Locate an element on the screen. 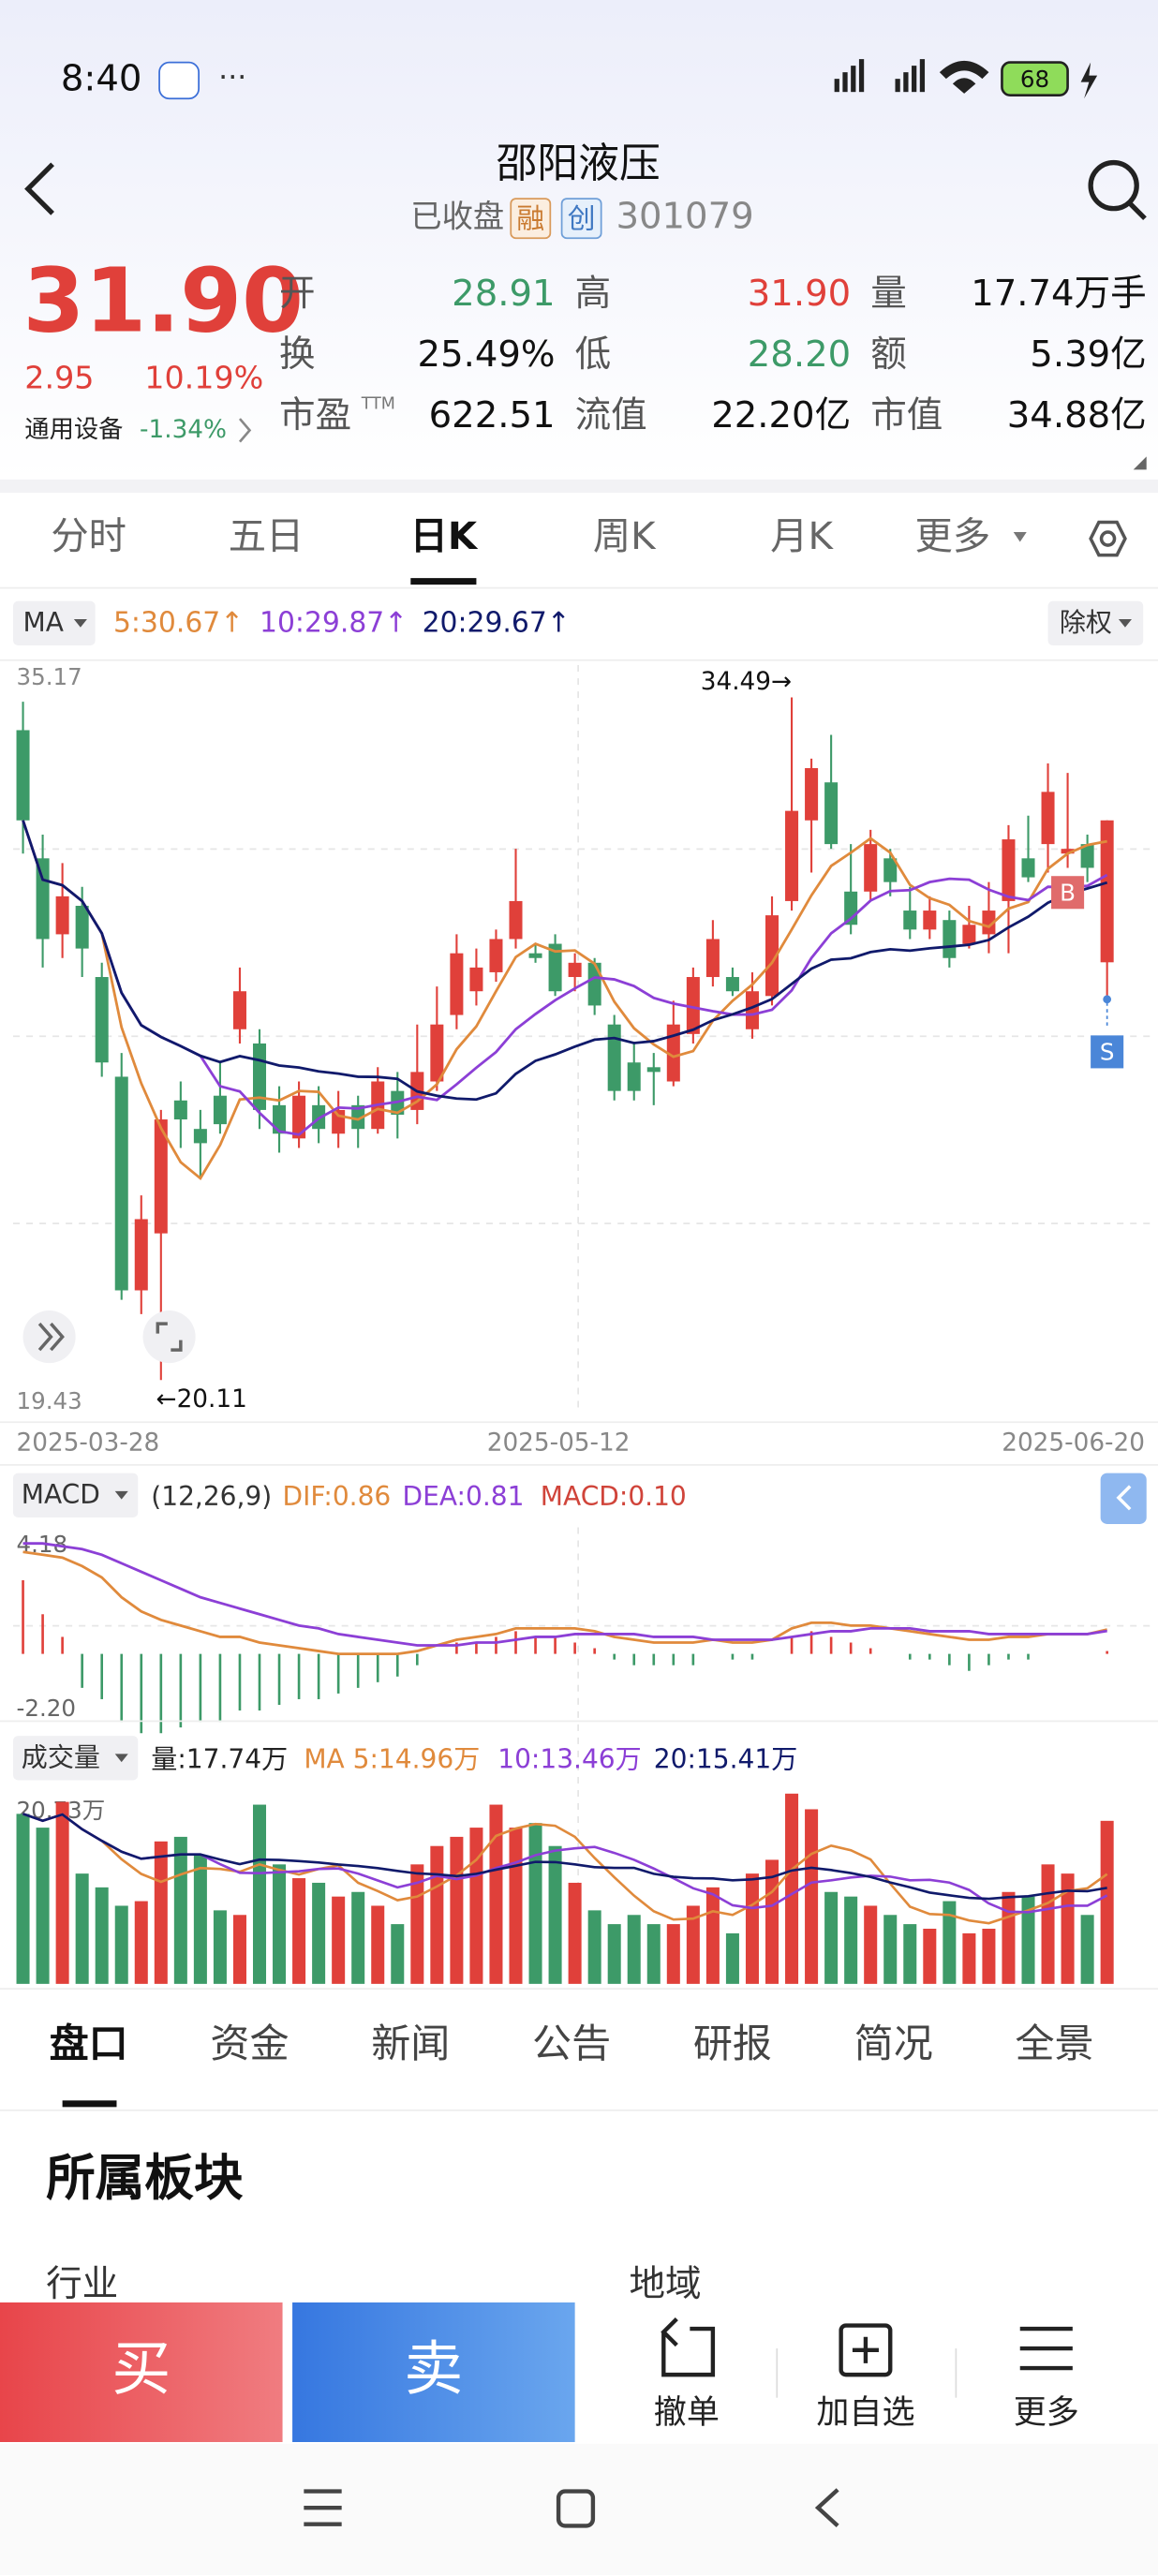  dif-line is located at coordinates (564, 1602).